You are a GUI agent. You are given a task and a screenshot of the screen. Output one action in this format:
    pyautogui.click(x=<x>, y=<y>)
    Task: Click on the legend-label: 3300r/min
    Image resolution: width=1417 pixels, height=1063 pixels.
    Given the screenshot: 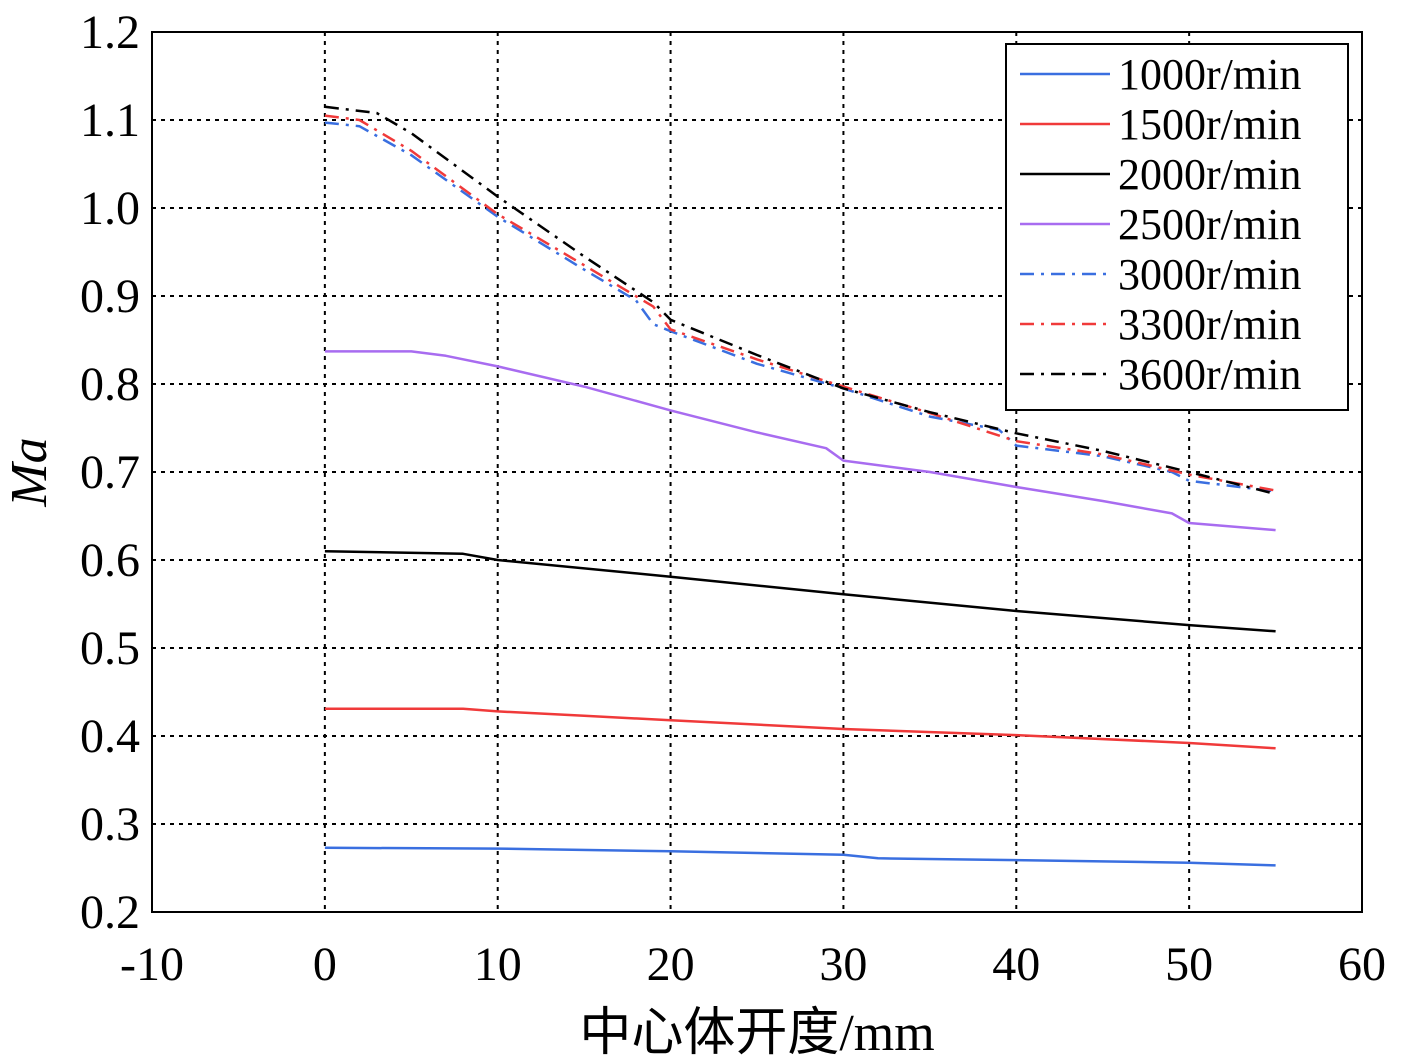 What is the action you would take?
    pyautogui.click(x=1209, y=324)
    